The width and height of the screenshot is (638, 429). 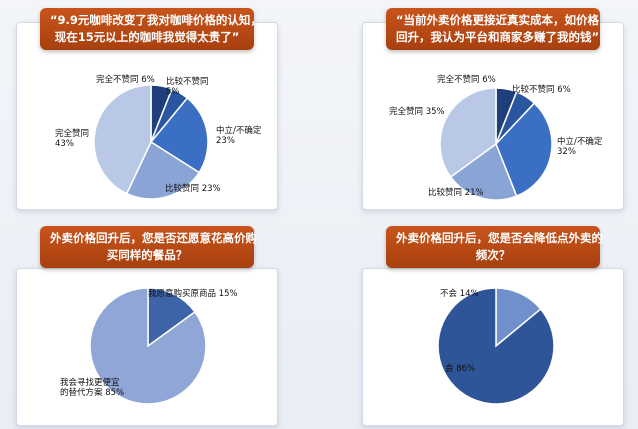 What do you see at coordinates (459, 293) in the screenshot?
I see `slice-label: 不会 14%` at bounding box center [459, 293].